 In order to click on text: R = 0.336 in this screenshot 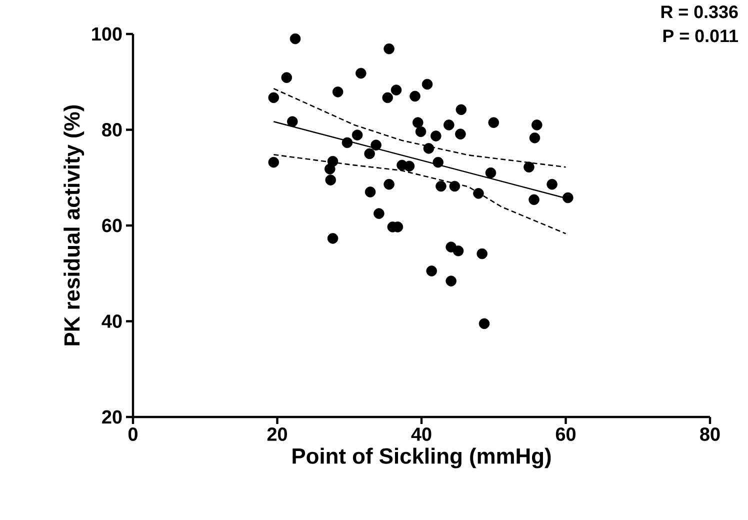, I will do `click(699, 12)`.